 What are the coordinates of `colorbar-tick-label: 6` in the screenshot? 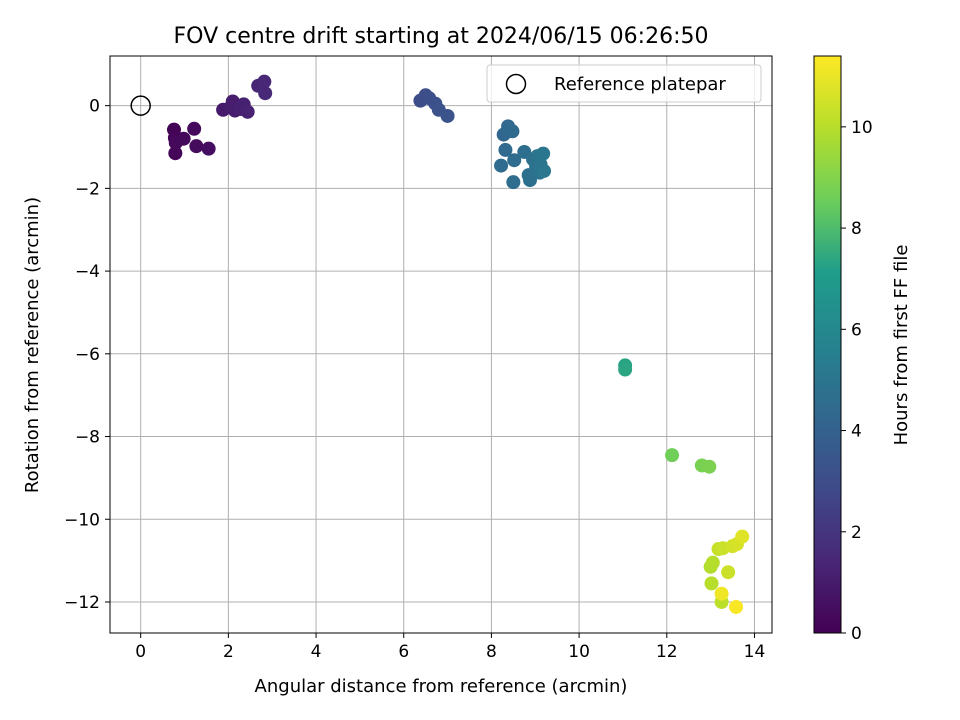 It's located at (856, 330).